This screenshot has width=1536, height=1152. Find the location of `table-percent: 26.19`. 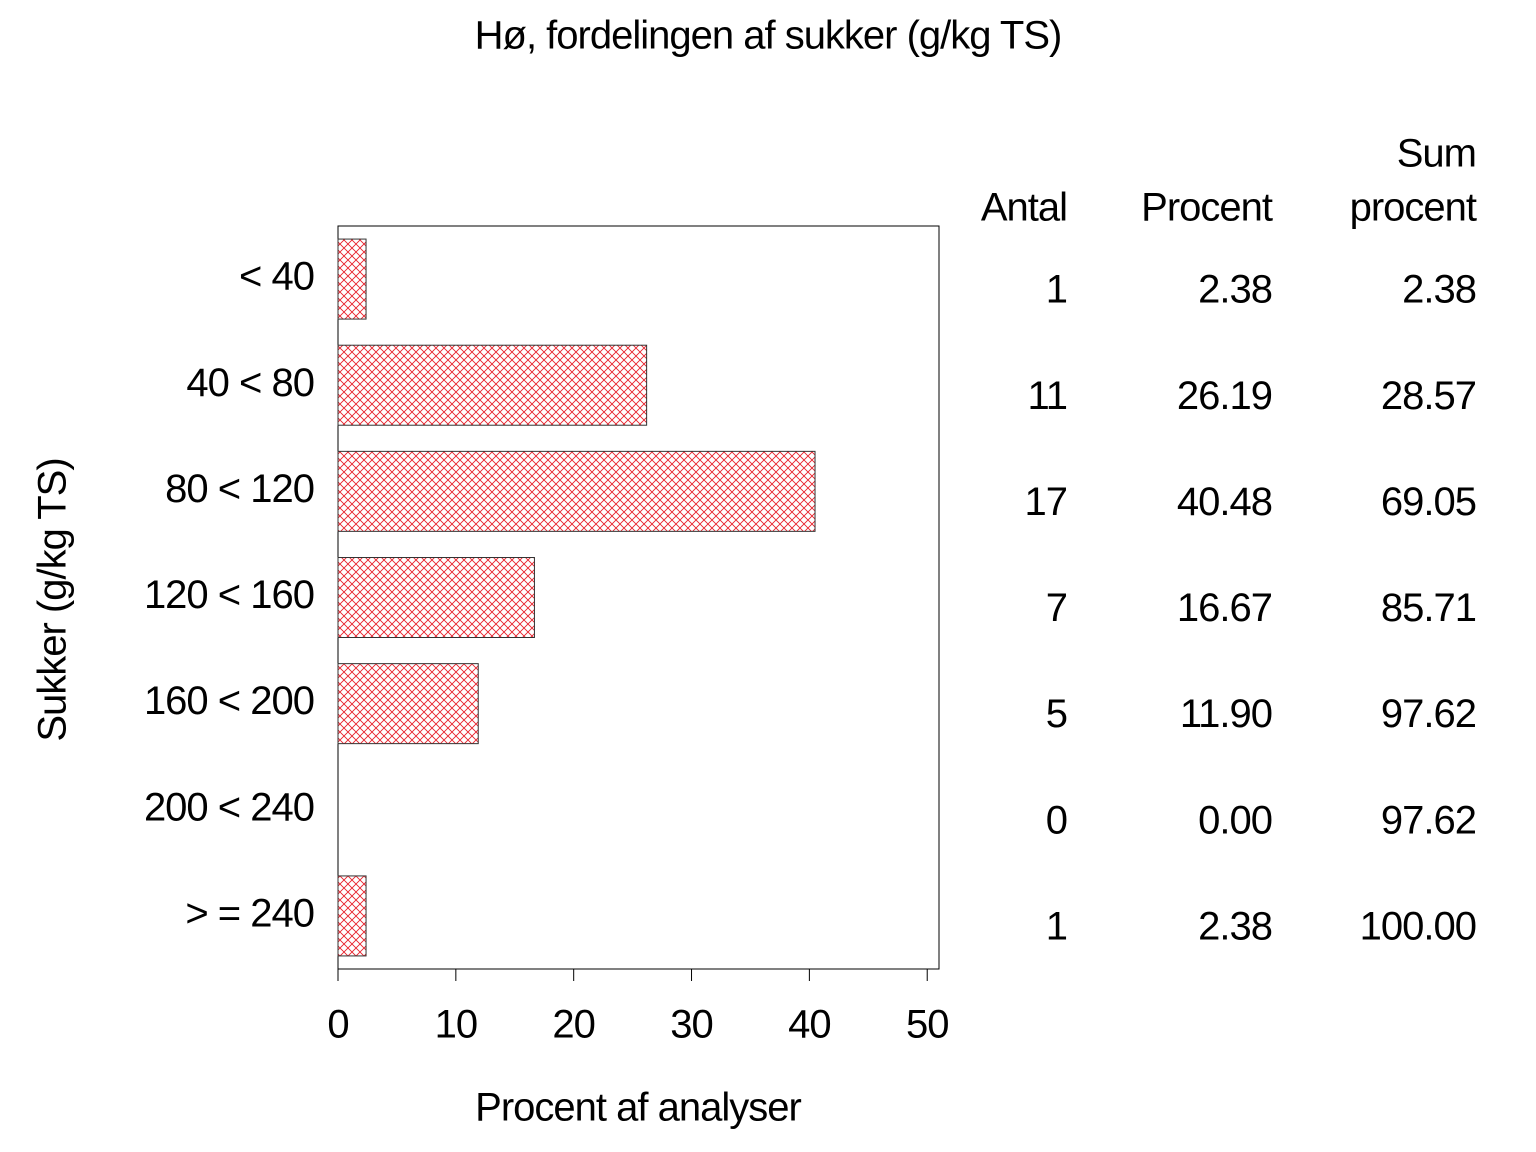

table-percent: 26.19 is located at coordinates (1224, 396).